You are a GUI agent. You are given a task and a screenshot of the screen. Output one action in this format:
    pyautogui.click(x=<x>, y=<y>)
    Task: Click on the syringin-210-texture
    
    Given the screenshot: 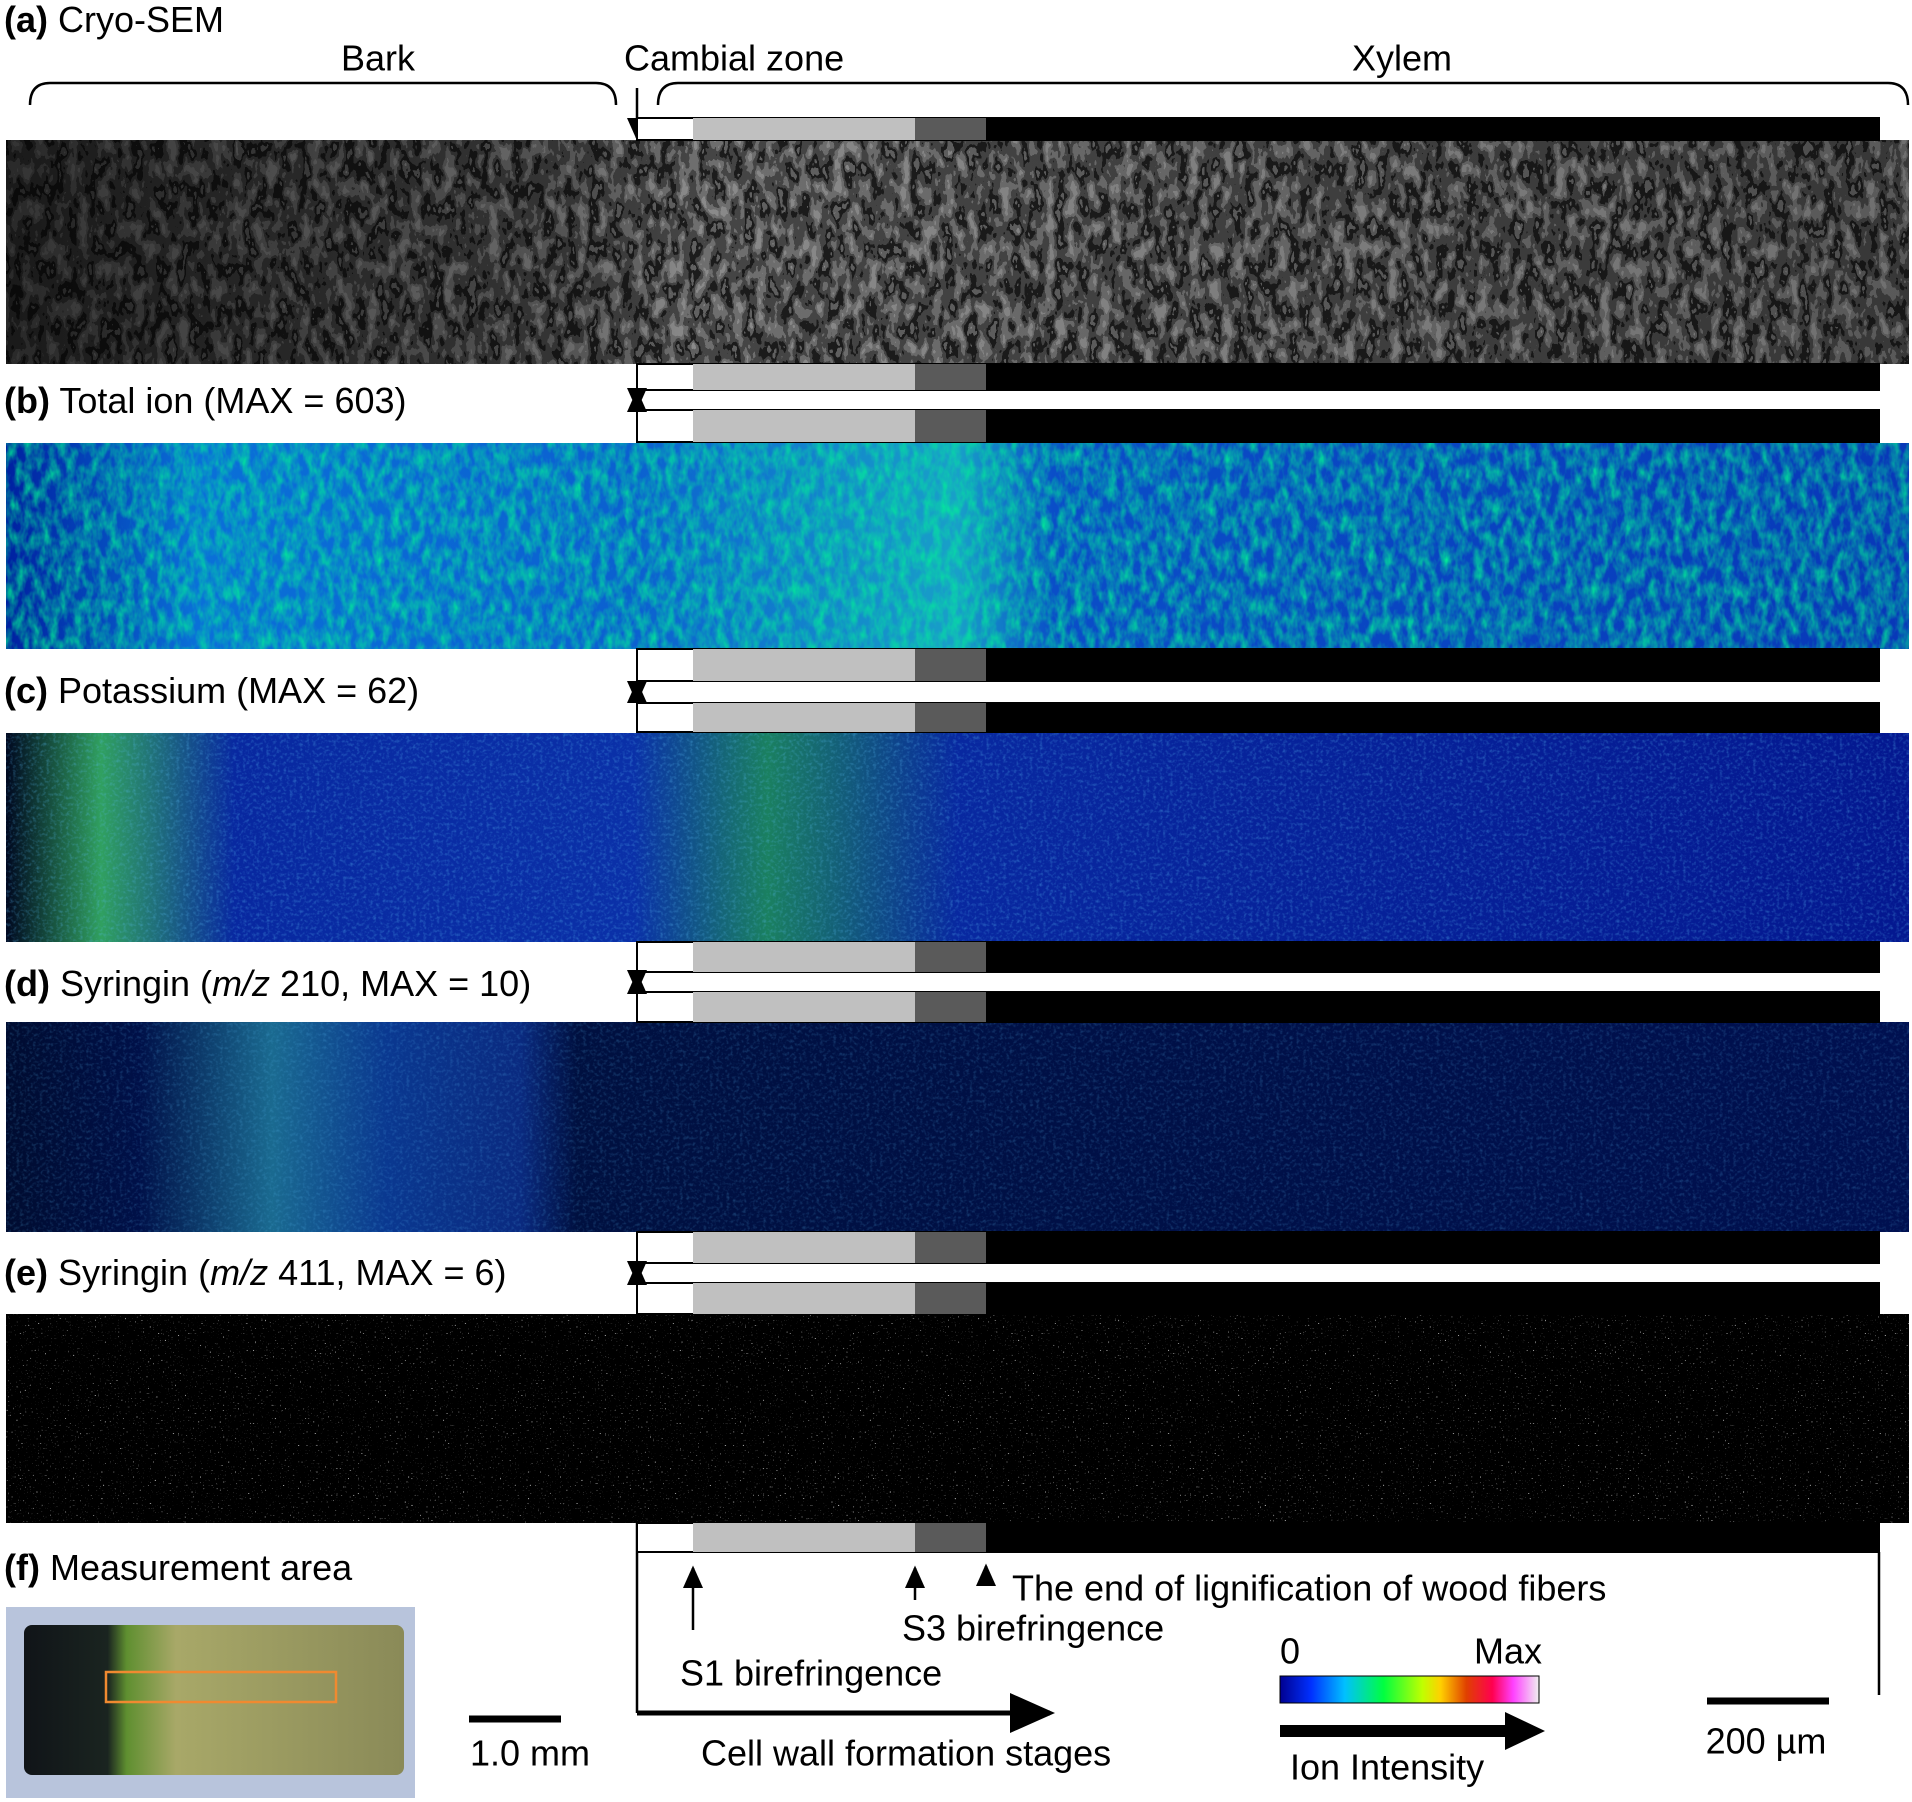 What is the action you would take?
    pyautogui.click(x=957, y=1127)
    